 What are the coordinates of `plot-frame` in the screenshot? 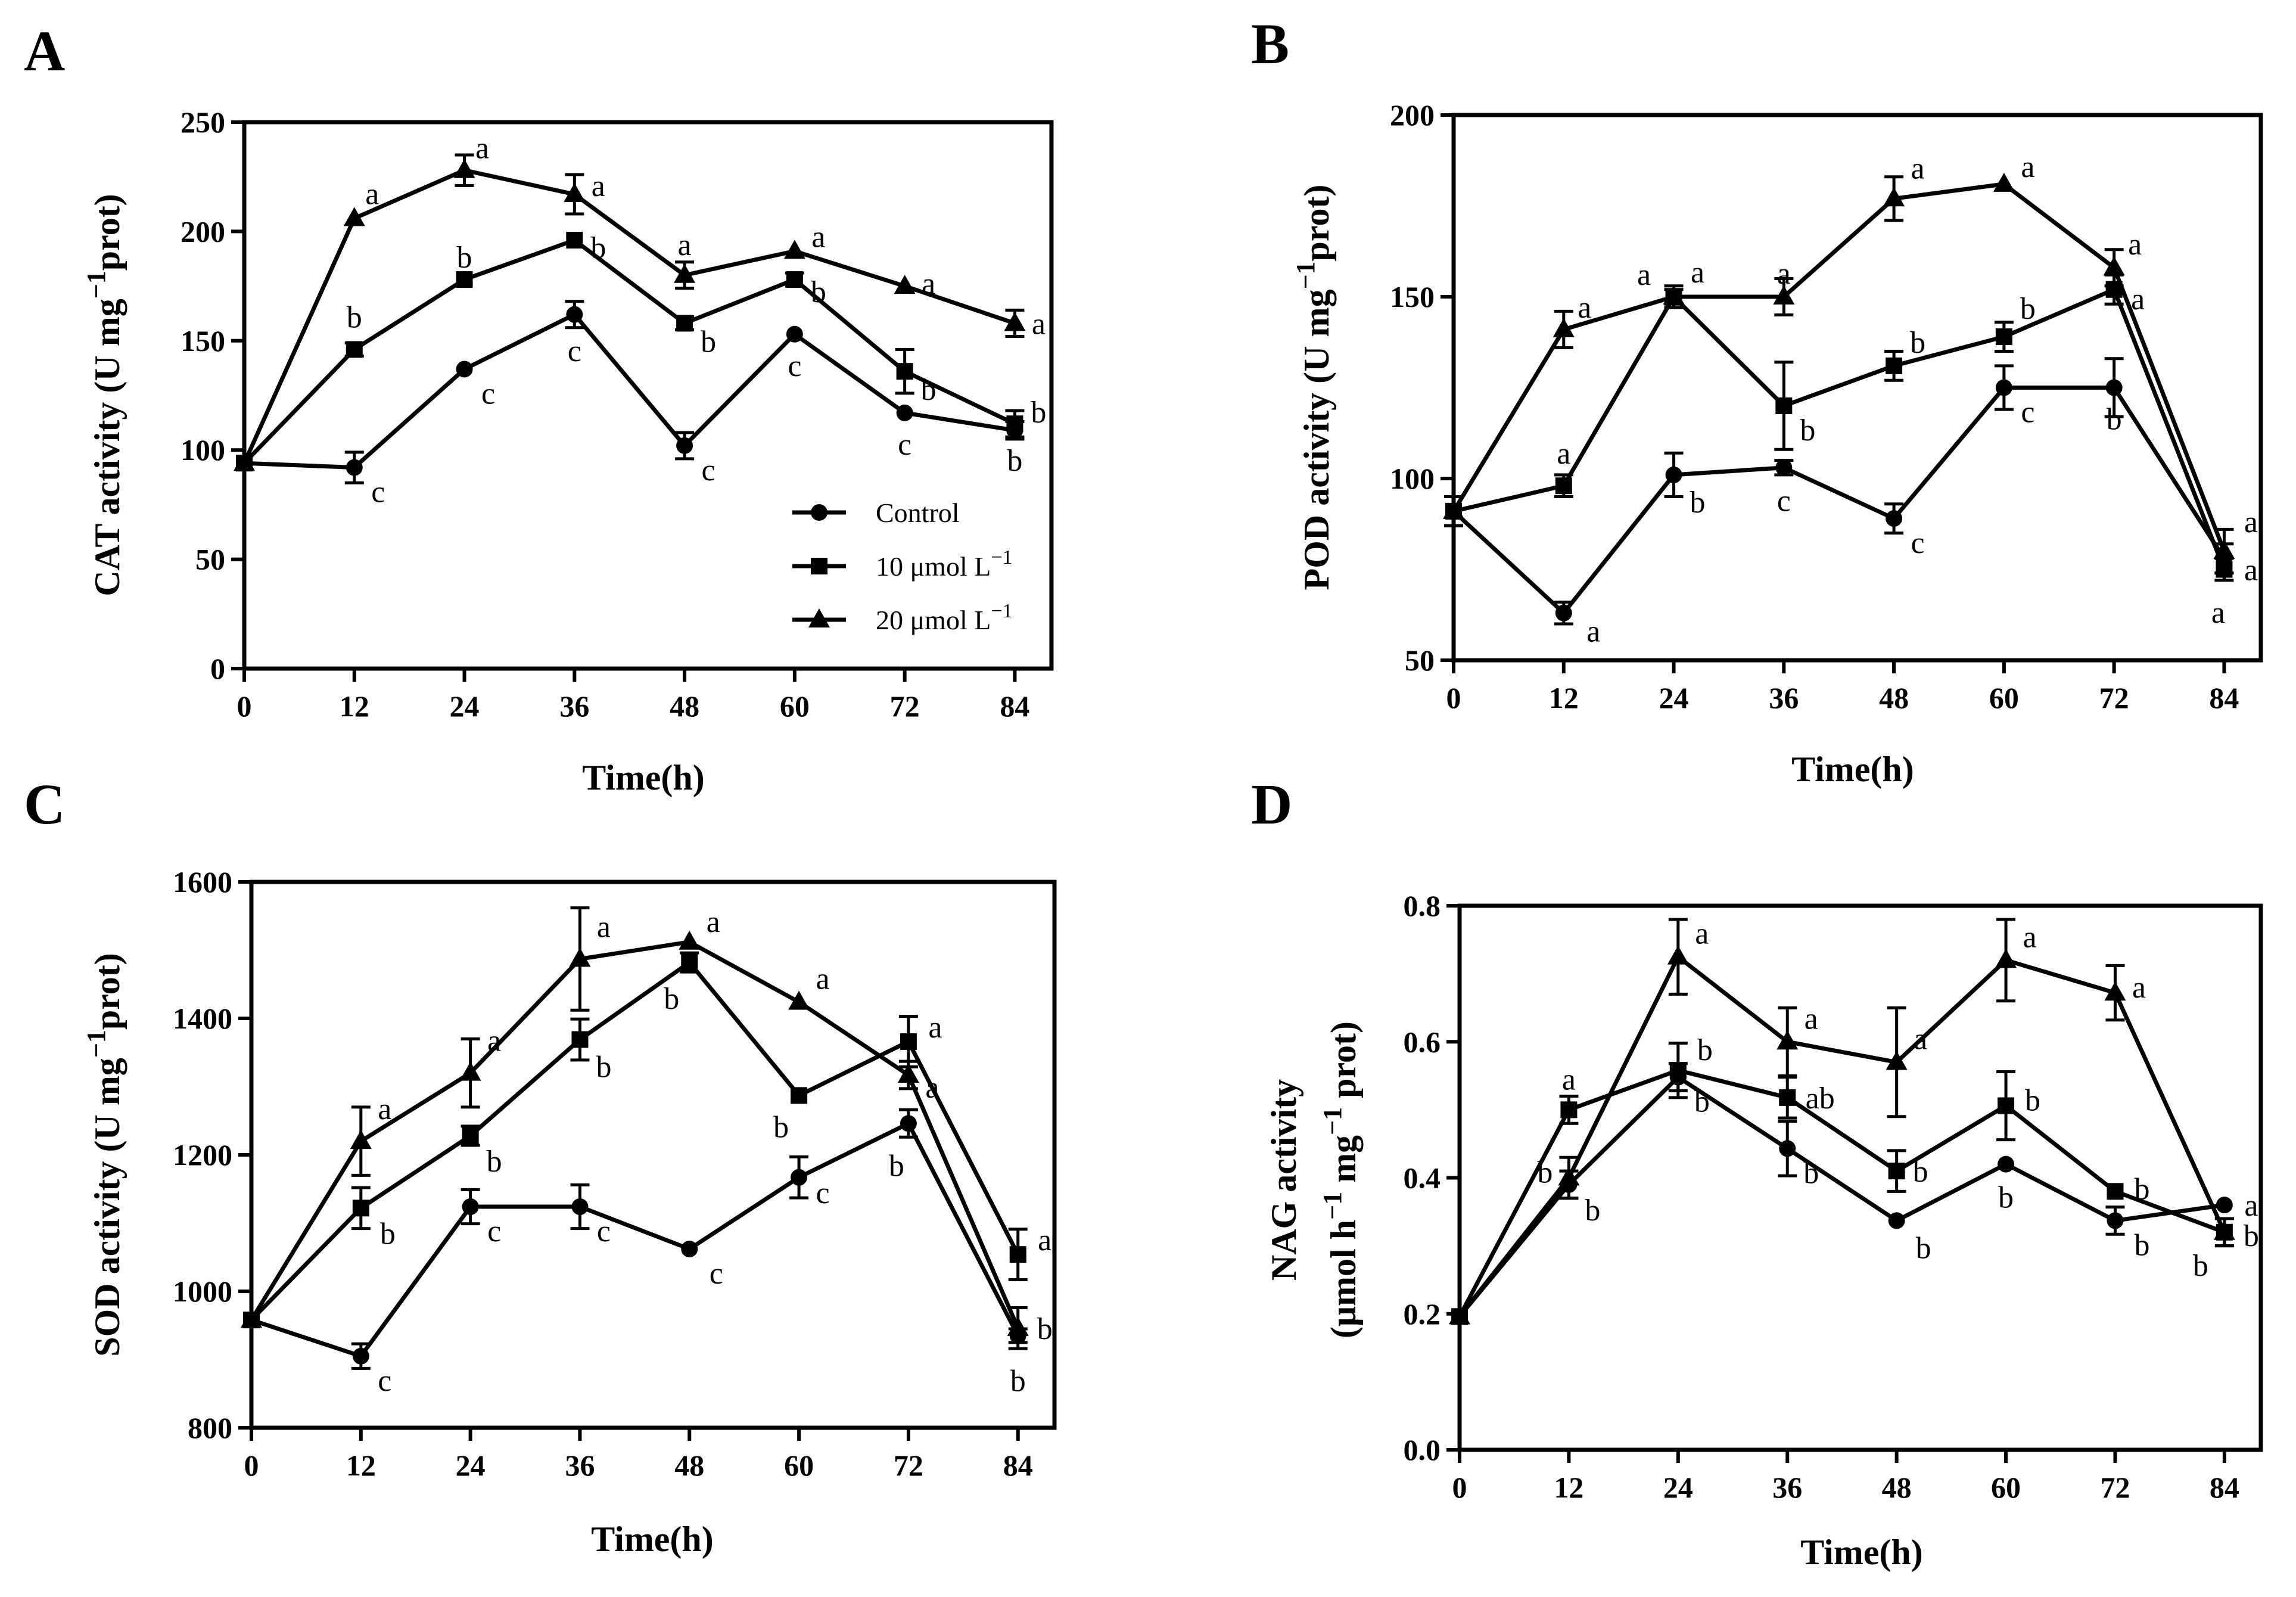 It's located at (653, 1155).